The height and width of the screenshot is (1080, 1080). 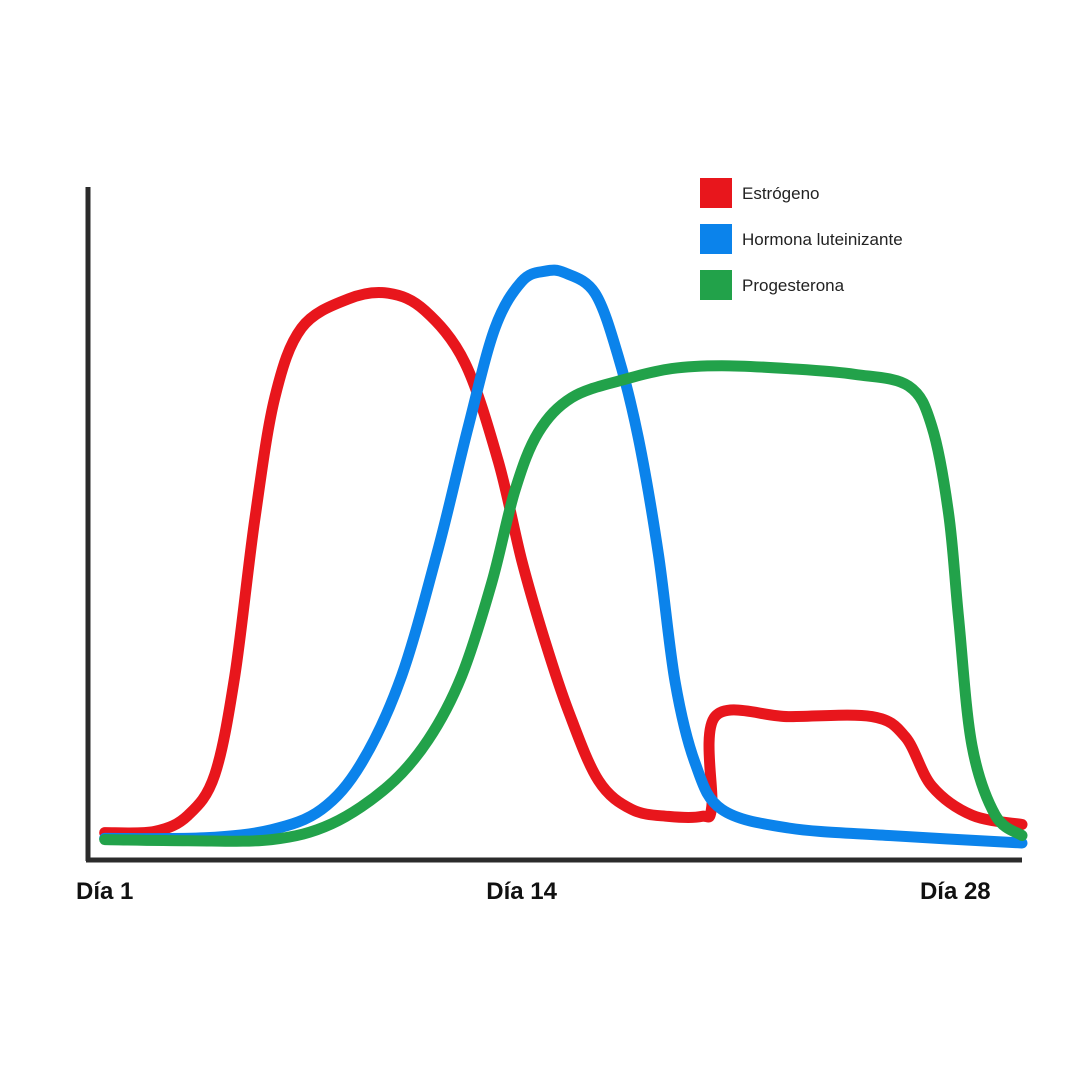 I want to click on x-tick-label: Día 28, so click(x=955, y=891).